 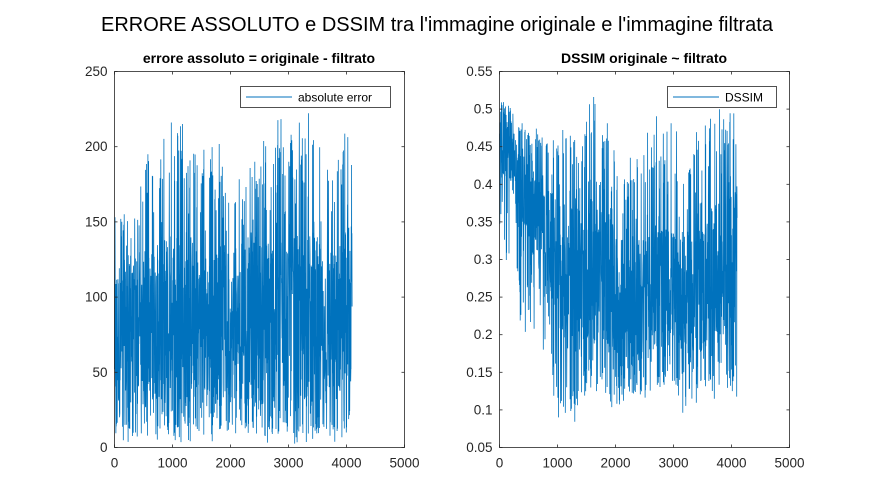 What do you see at coordinates (483, 259) in the screenshot?
I see `y-tick-label: 0.3` at bounding box center [483, 259].